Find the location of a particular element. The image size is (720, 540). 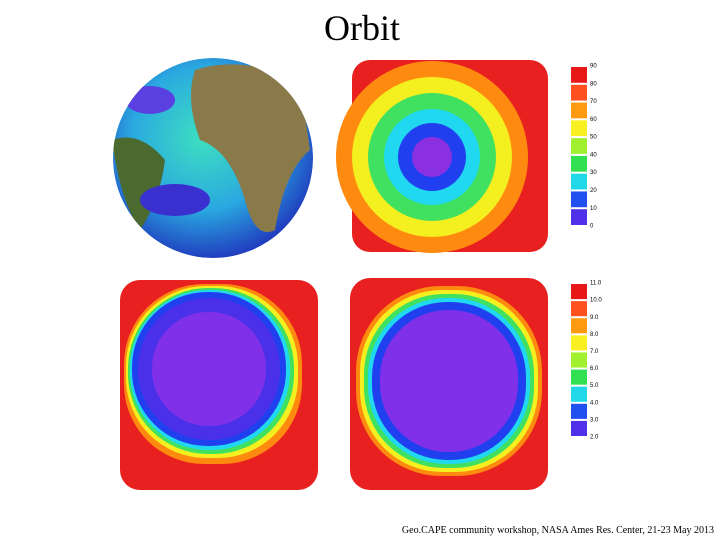

colorbar: 11.0 10.0 9.0 8.0 7.0 6.0 5.0 4.0 3.0 2.0 is located at coordinates (586, 361).